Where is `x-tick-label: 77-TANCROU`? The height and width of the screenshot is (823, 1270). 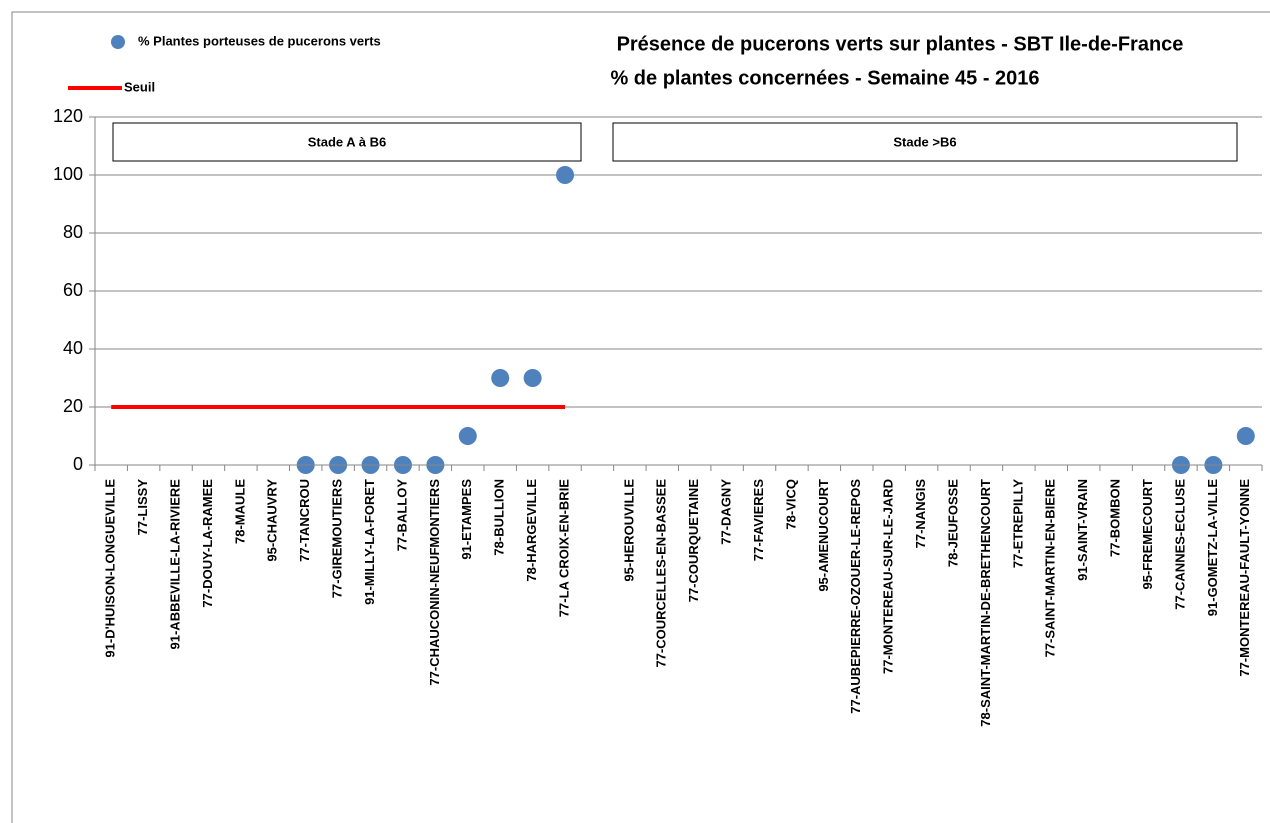 x-tick-label: 77-TANCROU is located at coordinates (304, 520).